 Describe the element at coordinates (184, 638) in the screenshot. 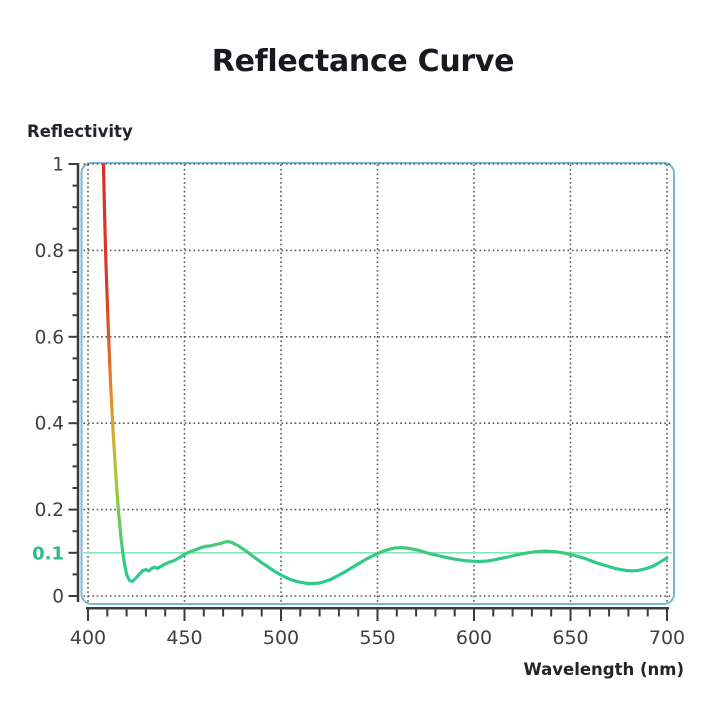

I see `x-tick-label: 450` at that location.